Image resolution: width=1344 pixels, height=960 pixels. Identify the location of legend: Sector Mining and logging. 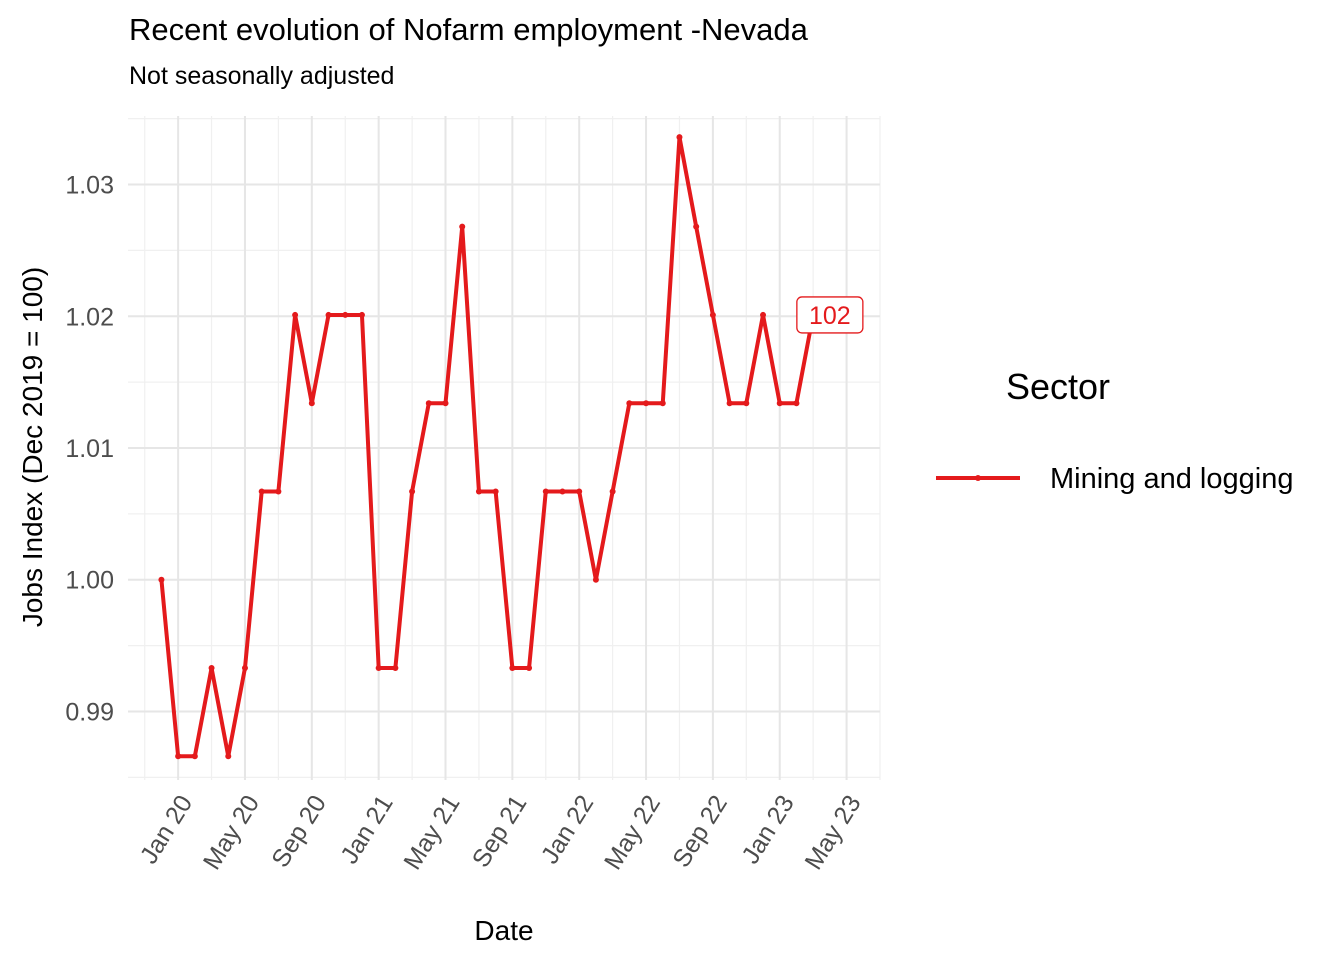
(1114, 430).